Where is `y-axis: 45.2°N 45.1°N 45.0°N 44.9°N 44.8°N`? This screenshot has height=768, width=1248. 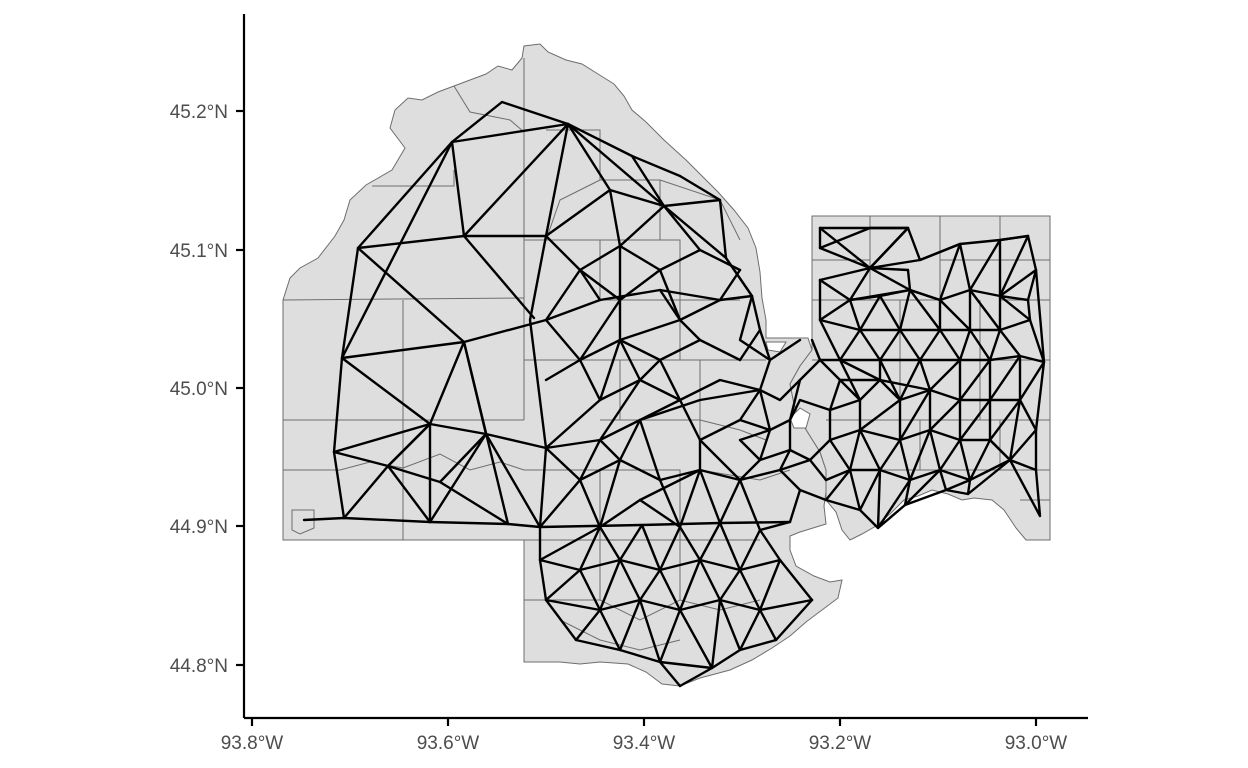 y-axis: 45.2°N 45.1°N 45.0°N 44.9°N 44.8°N is located at coordinates (208, 366).